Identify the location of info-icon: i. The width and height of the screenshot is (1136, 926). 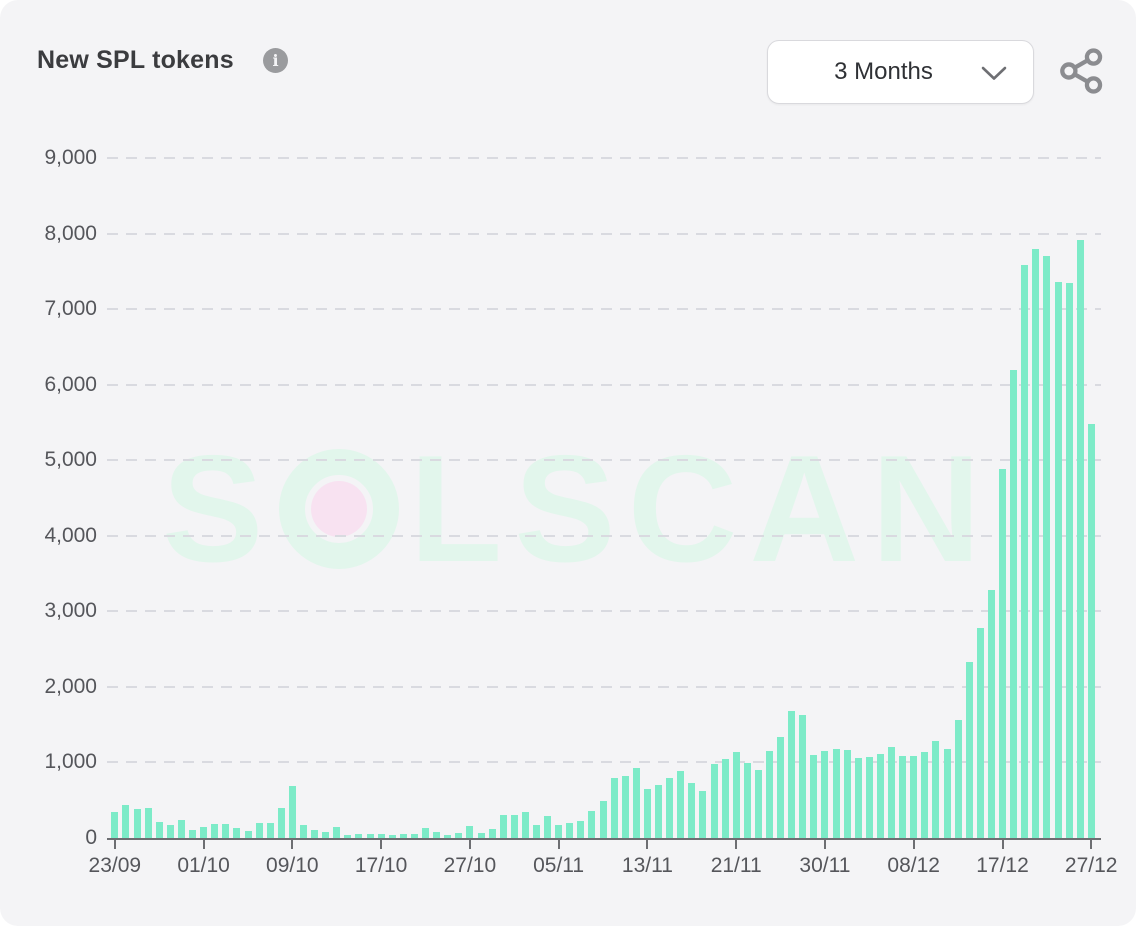
(275, 60).